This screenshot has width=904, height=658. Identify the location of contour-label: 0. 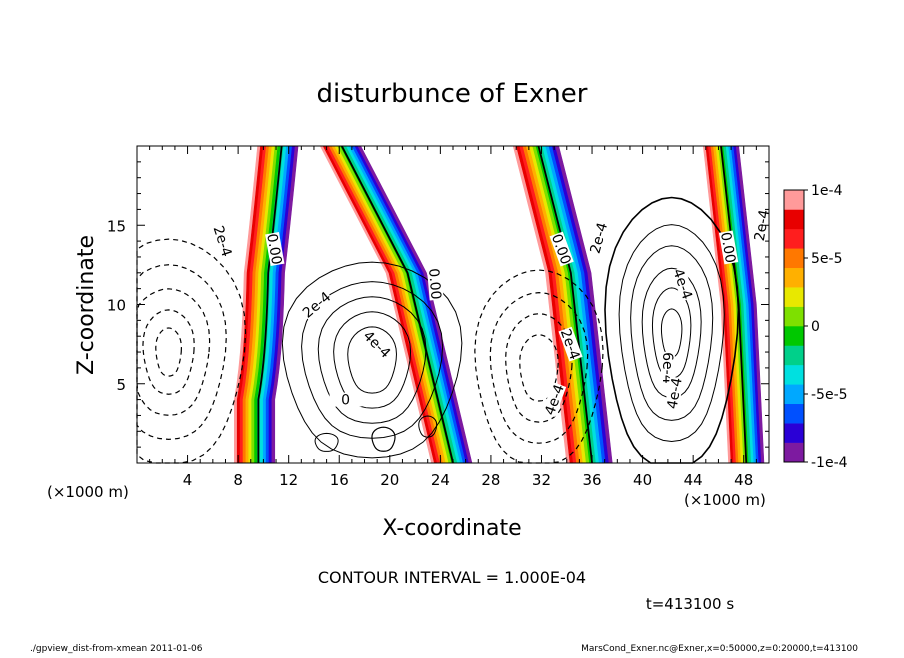
(345, 401).